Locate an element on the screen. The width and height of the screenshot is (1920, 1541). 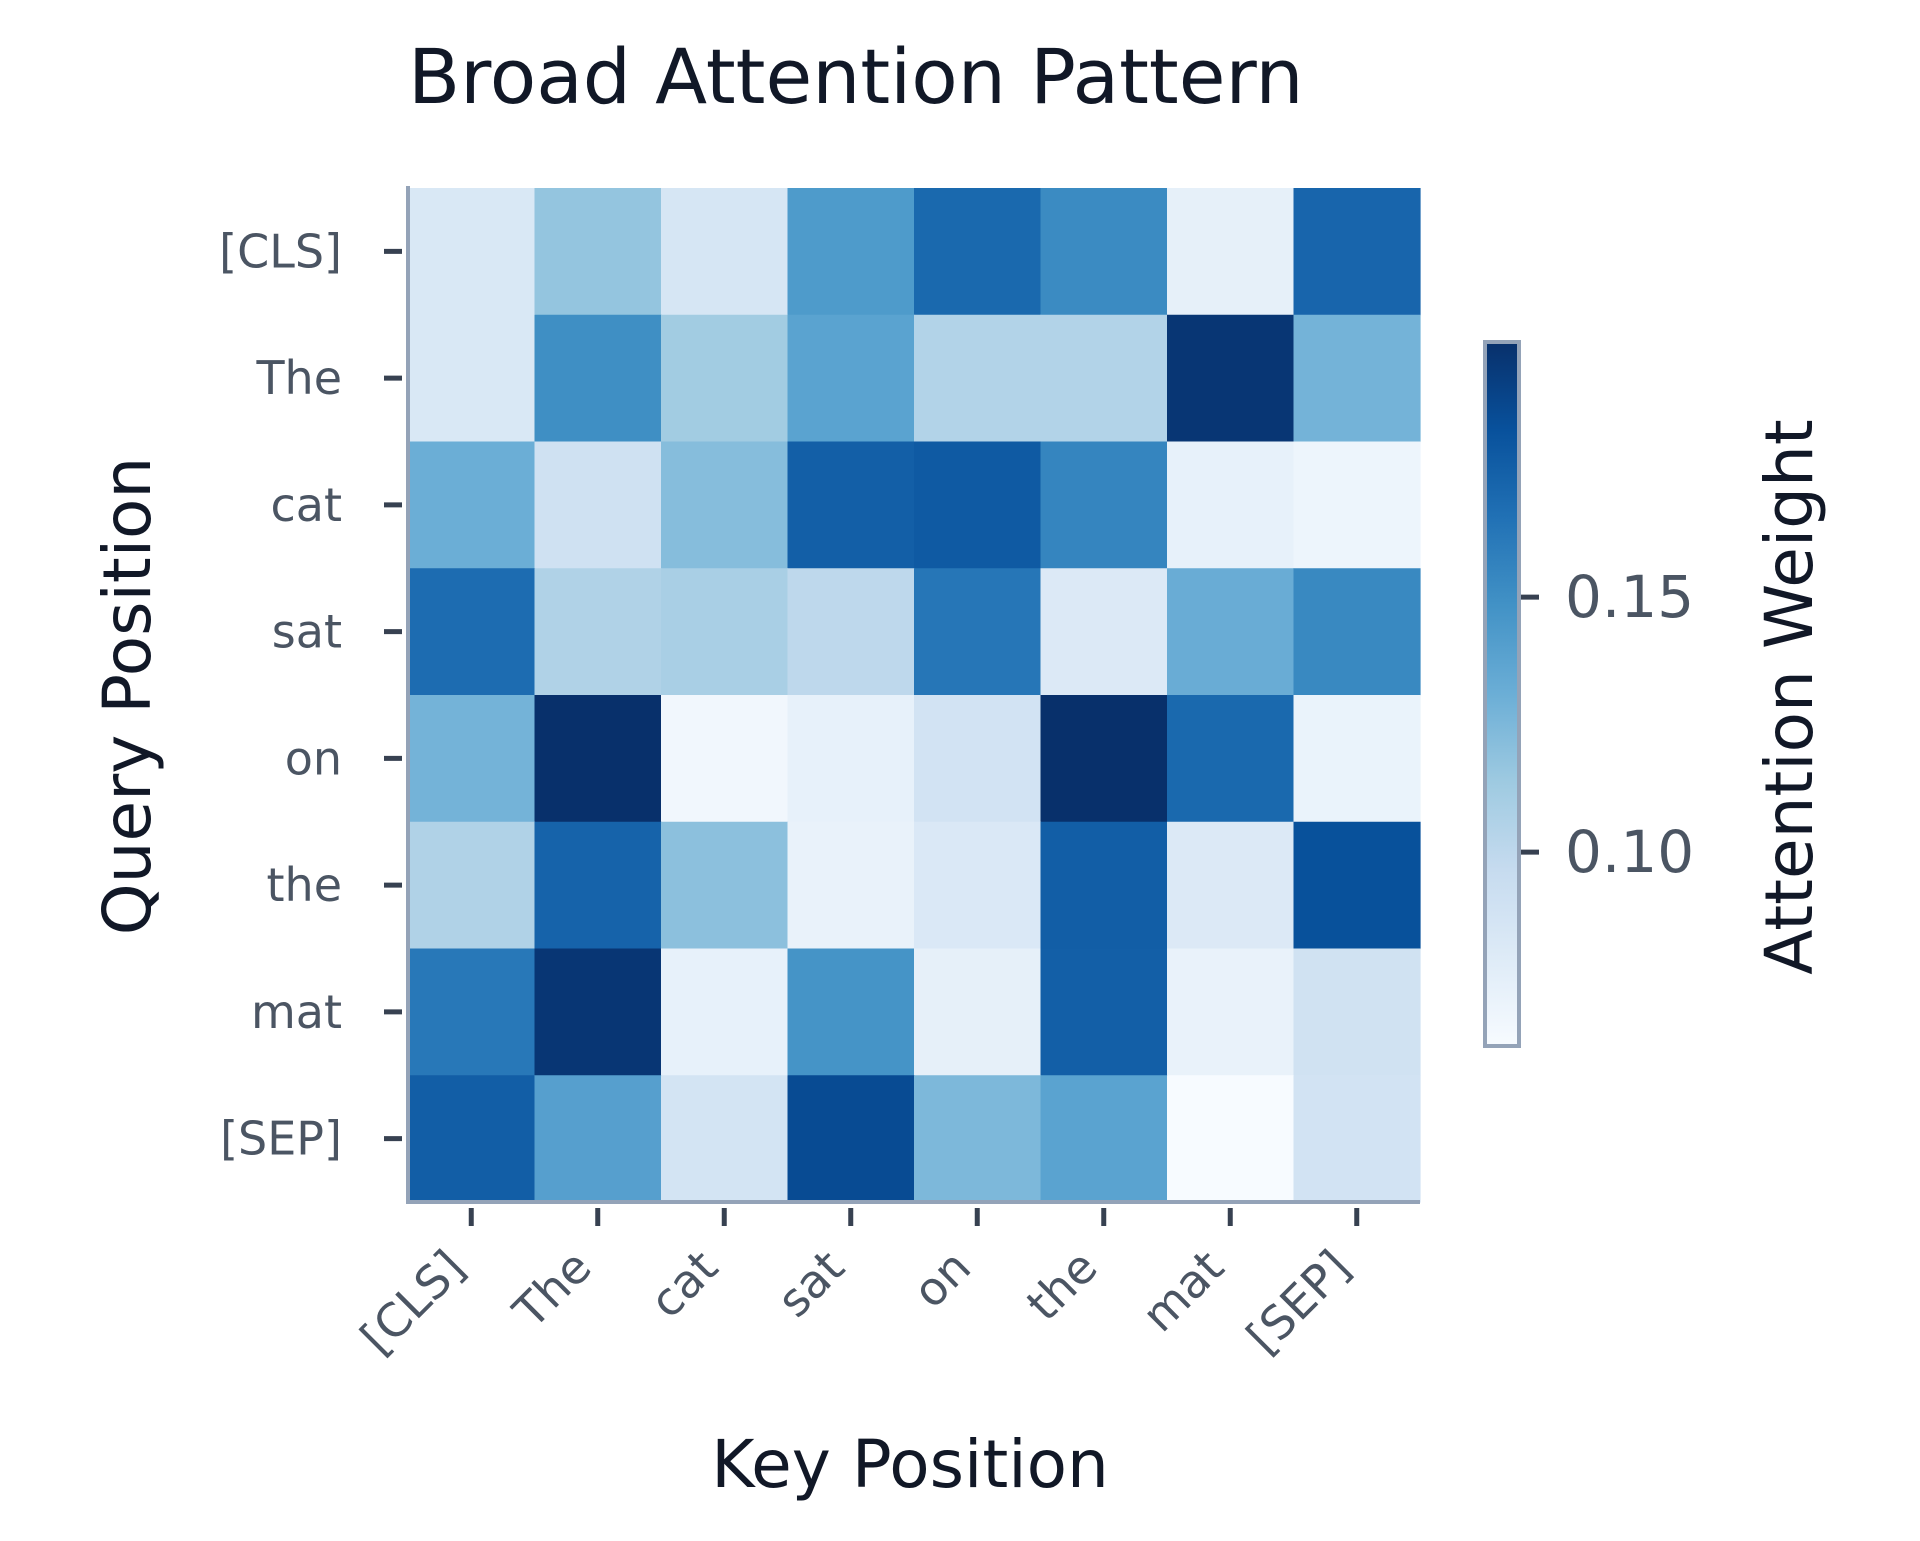
colorbar-tick-label-0: 0.10 is located at coordinates (1629, 852).